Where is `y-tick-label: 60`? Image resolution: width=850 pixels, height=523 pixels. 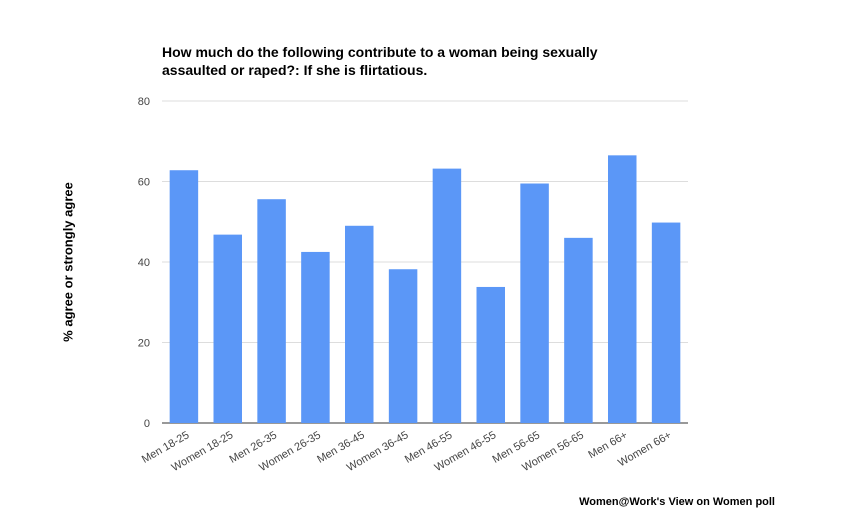
y-tick-label: 60 is located at coordinates (144, 183).